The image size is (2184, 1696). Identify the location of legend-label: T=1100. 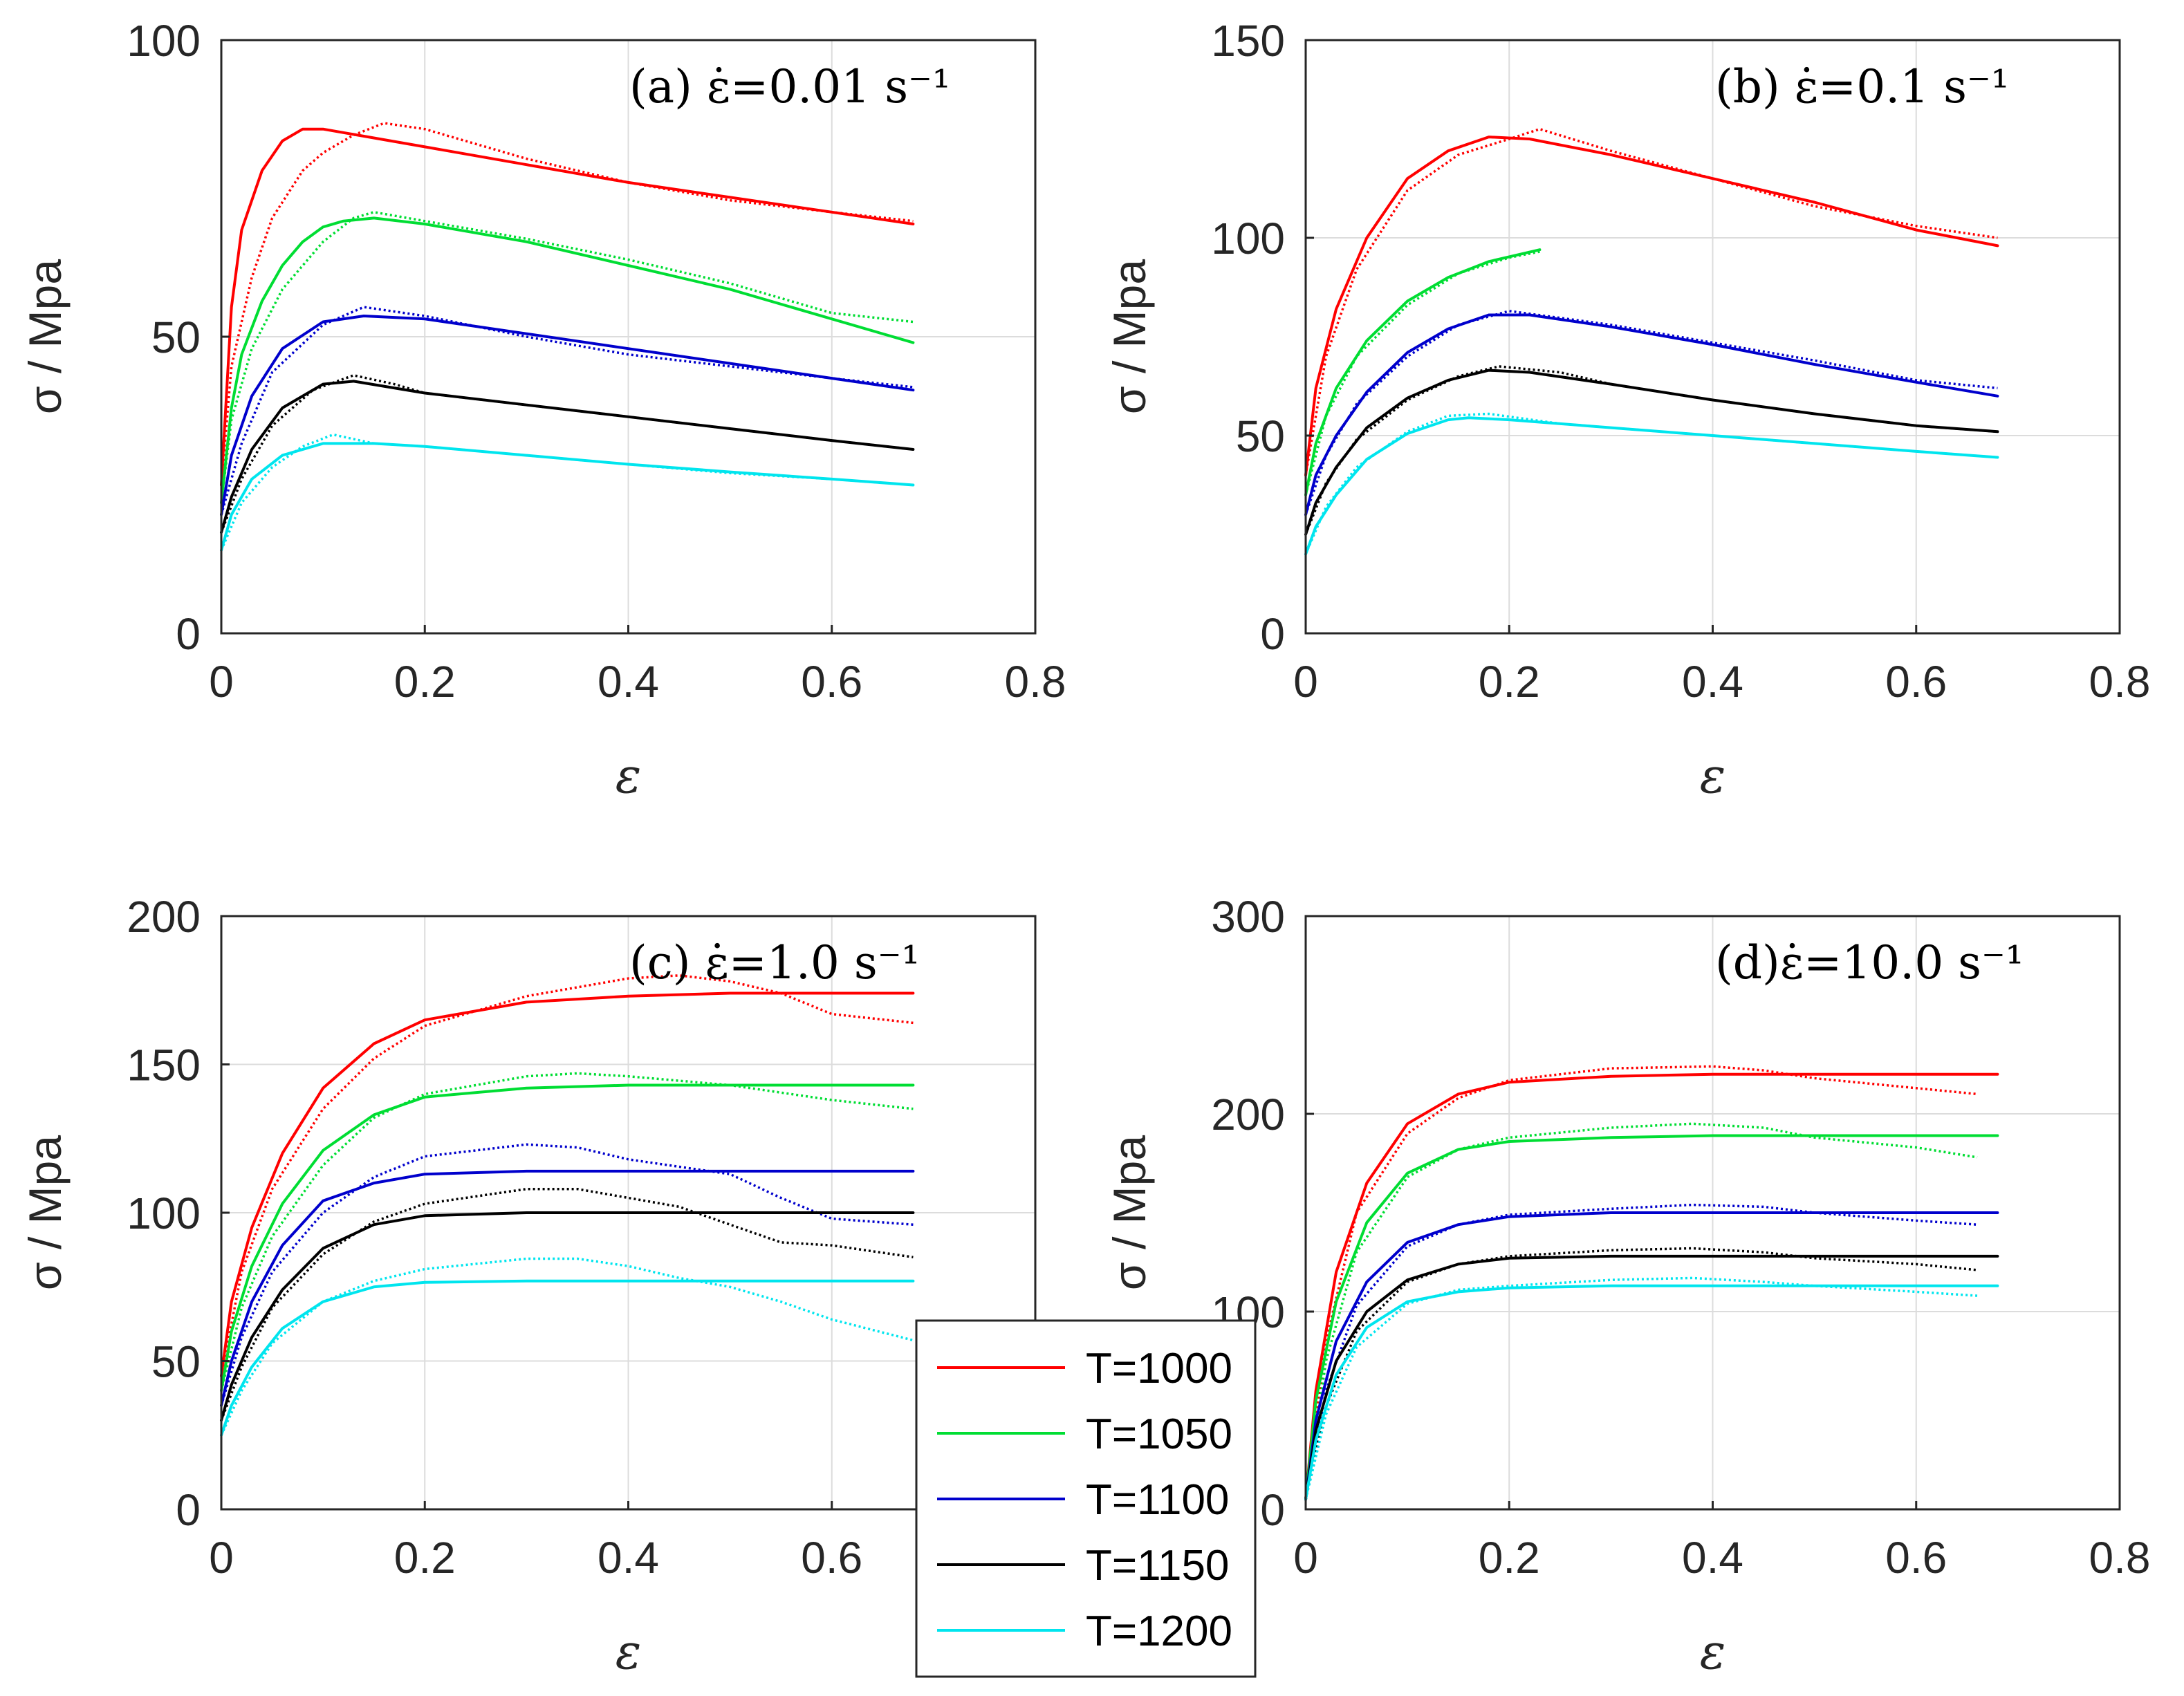
(1157, 1500).